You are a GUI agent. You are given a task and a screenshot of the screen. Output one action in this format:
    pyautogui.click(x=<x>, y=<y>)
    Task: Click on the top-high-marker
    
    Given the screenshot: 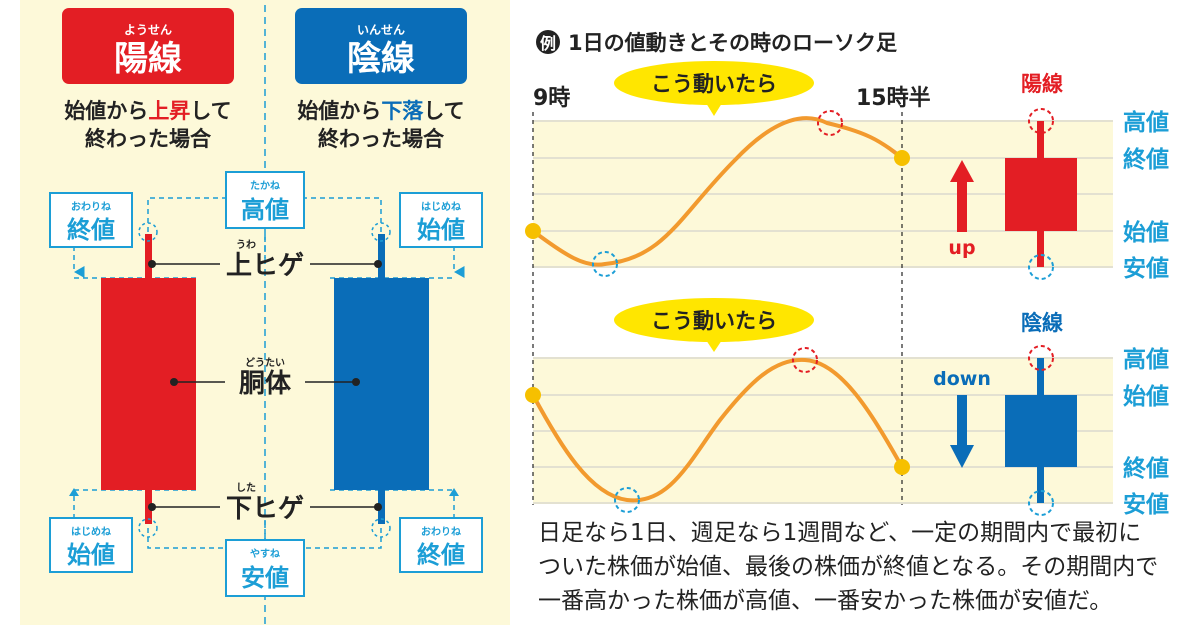 What is the action you would take?
    pyautogui.click(x=830, y=123)
    